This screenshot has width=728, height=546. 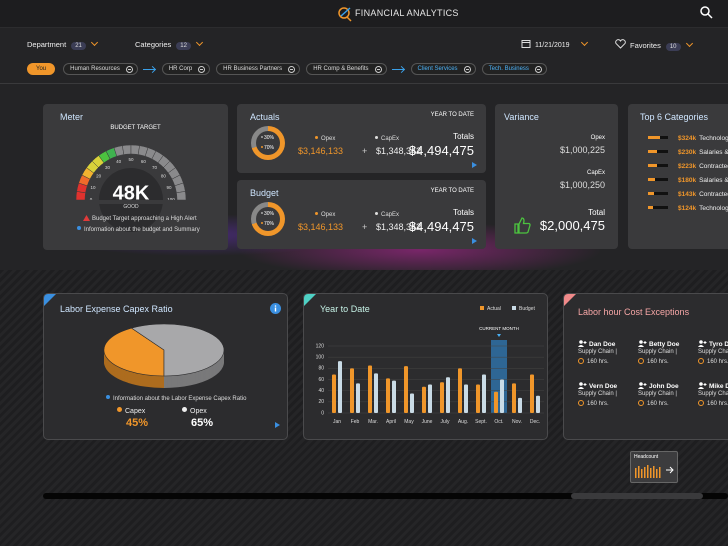 I want to click on x-tick-label: Aug., so click(x=463, y=422).